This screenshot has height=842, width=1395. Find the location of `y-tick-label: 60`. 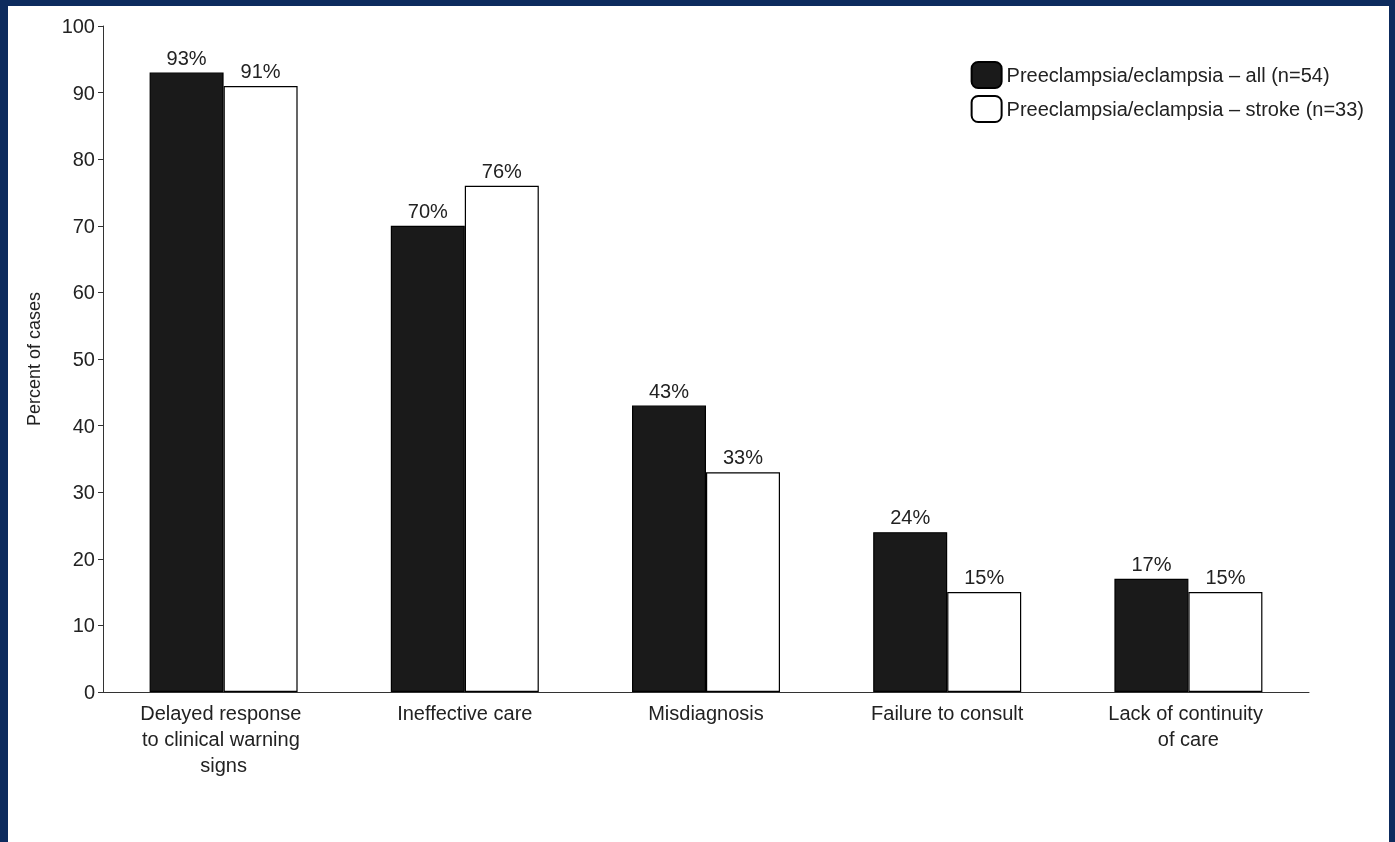

y-tick-label: 60 is located at coordinates (83, 292).